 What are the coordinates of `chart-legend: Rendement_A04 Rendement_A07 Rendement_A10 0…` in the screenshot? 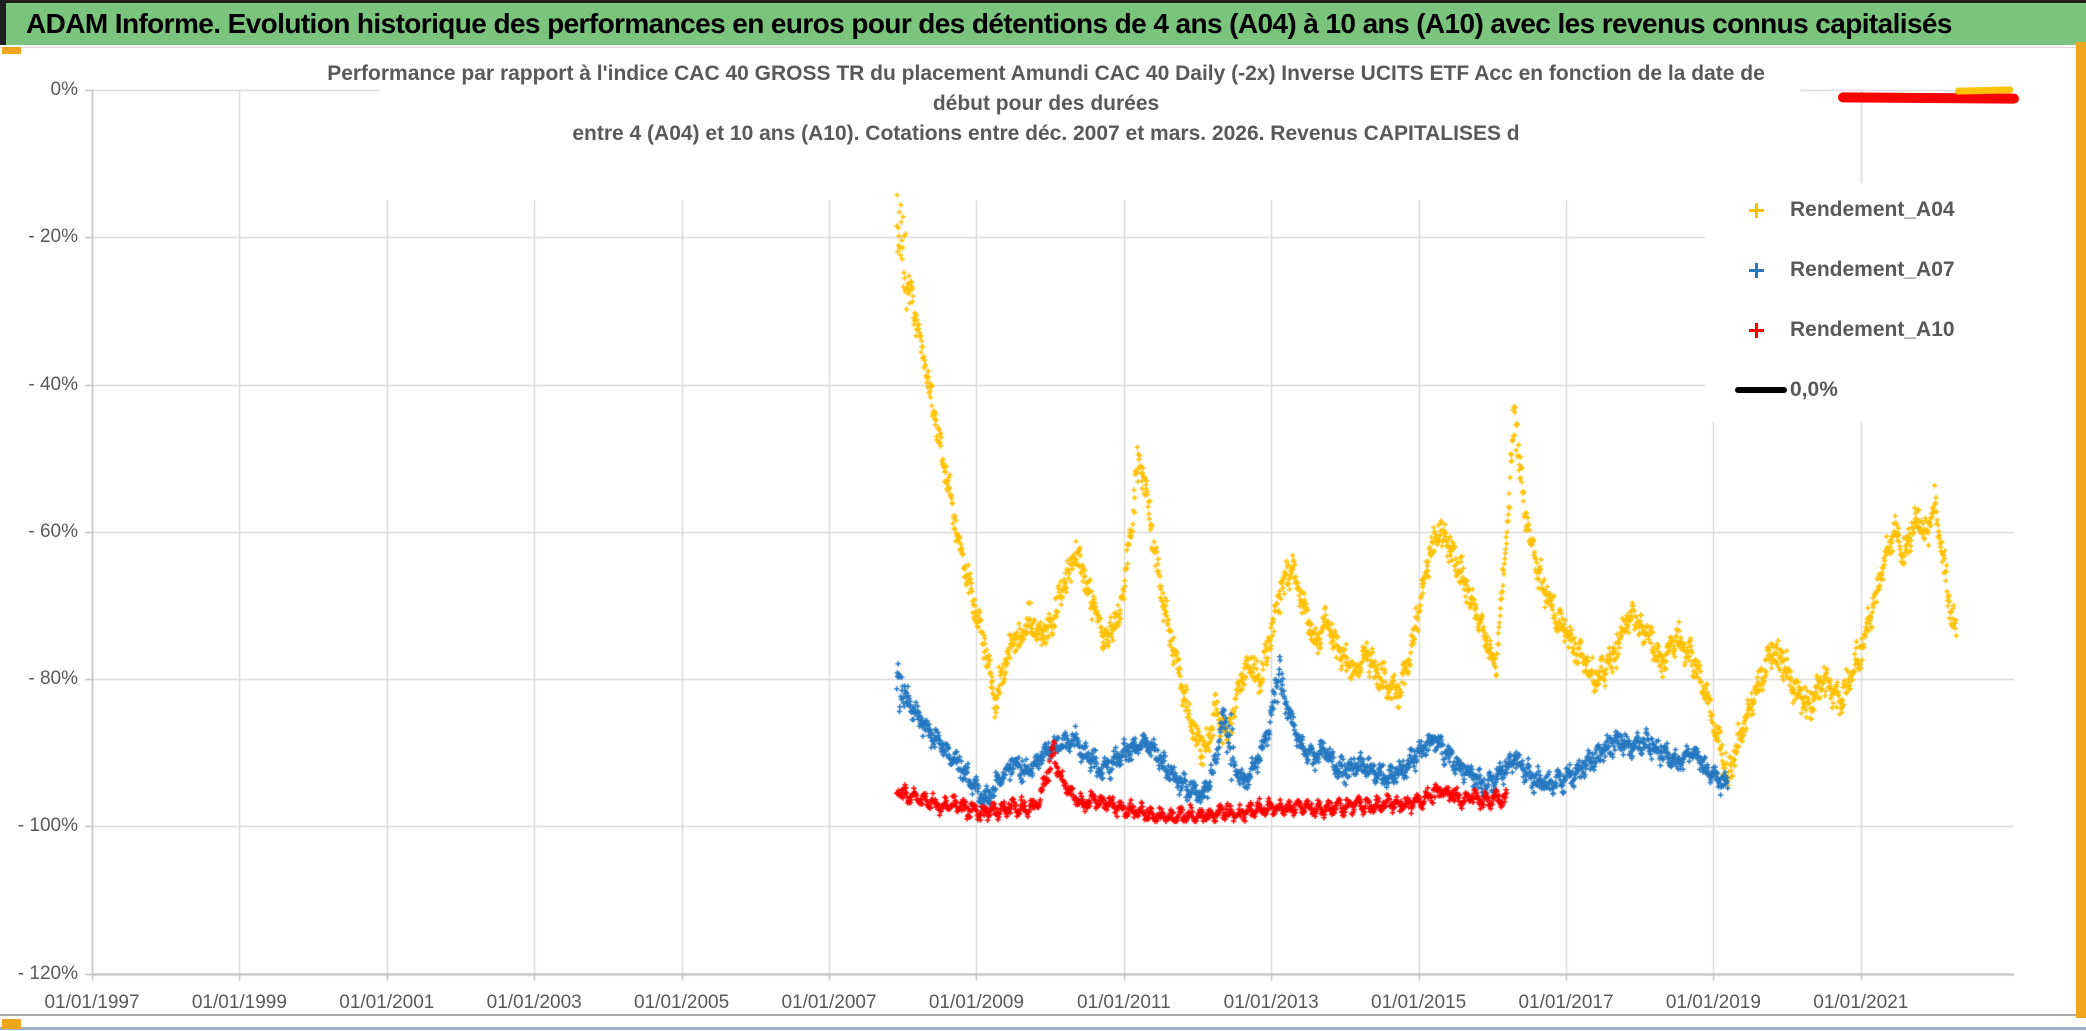 It's located at (1888, 302).